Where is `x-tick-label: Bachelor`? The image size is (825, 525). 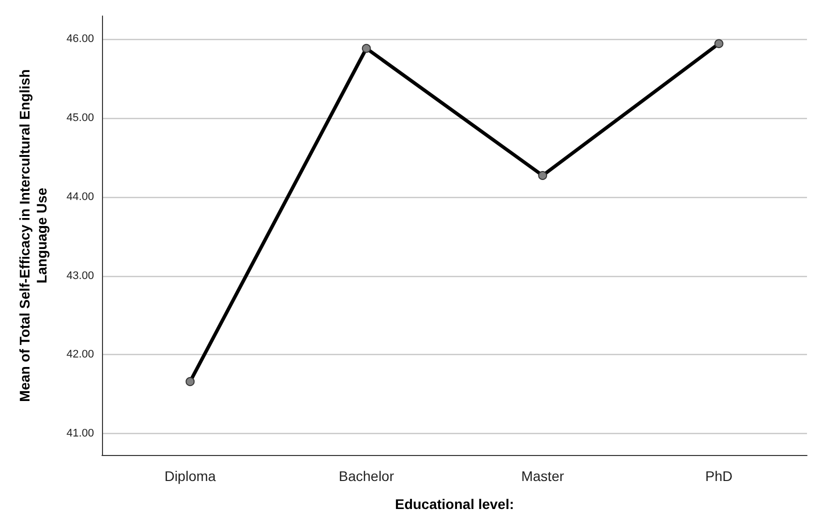
x-tick-label: Bachelor is located at coordinates (366, 476).